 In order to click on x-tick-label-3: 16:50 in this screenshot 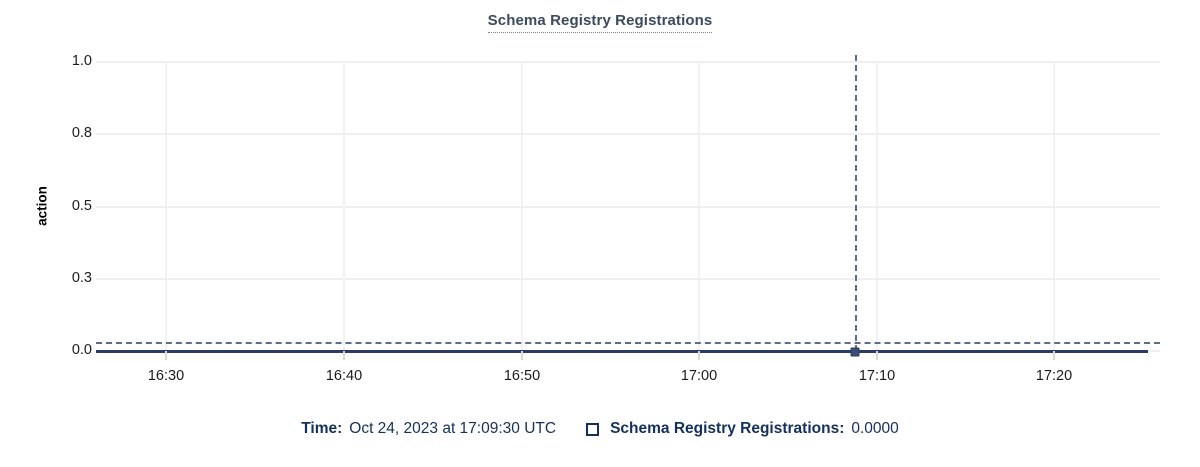, I will do `click(522, 376)`.